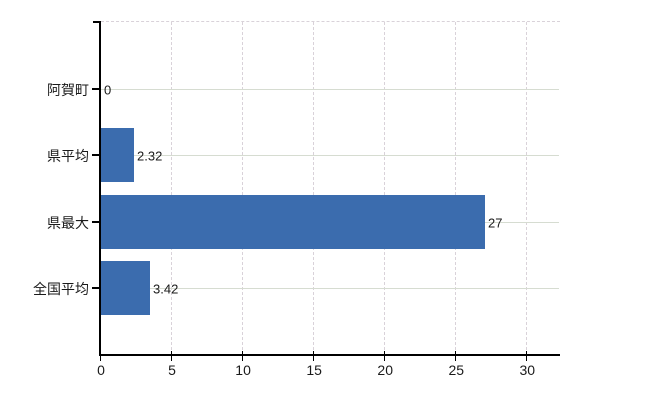 The image size is (650, 400). Describe the element at coordinates (101, 370) in the screenshot. I see `x-tick-label: 0` at that location.